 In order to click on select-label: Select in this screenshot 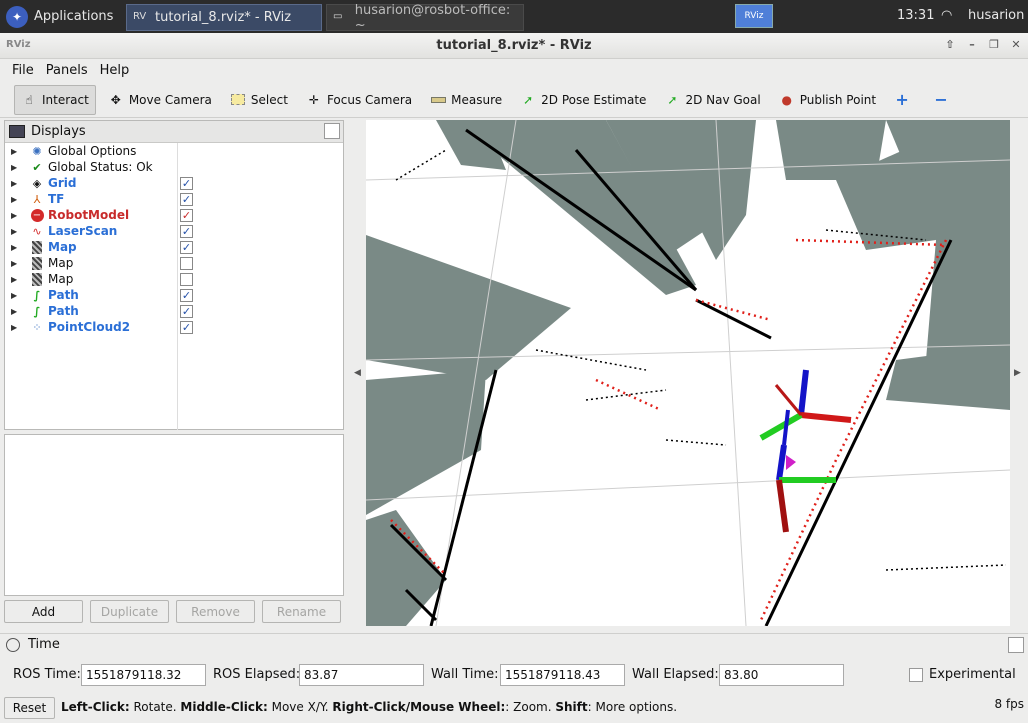, I will do `click(269, 99)`.